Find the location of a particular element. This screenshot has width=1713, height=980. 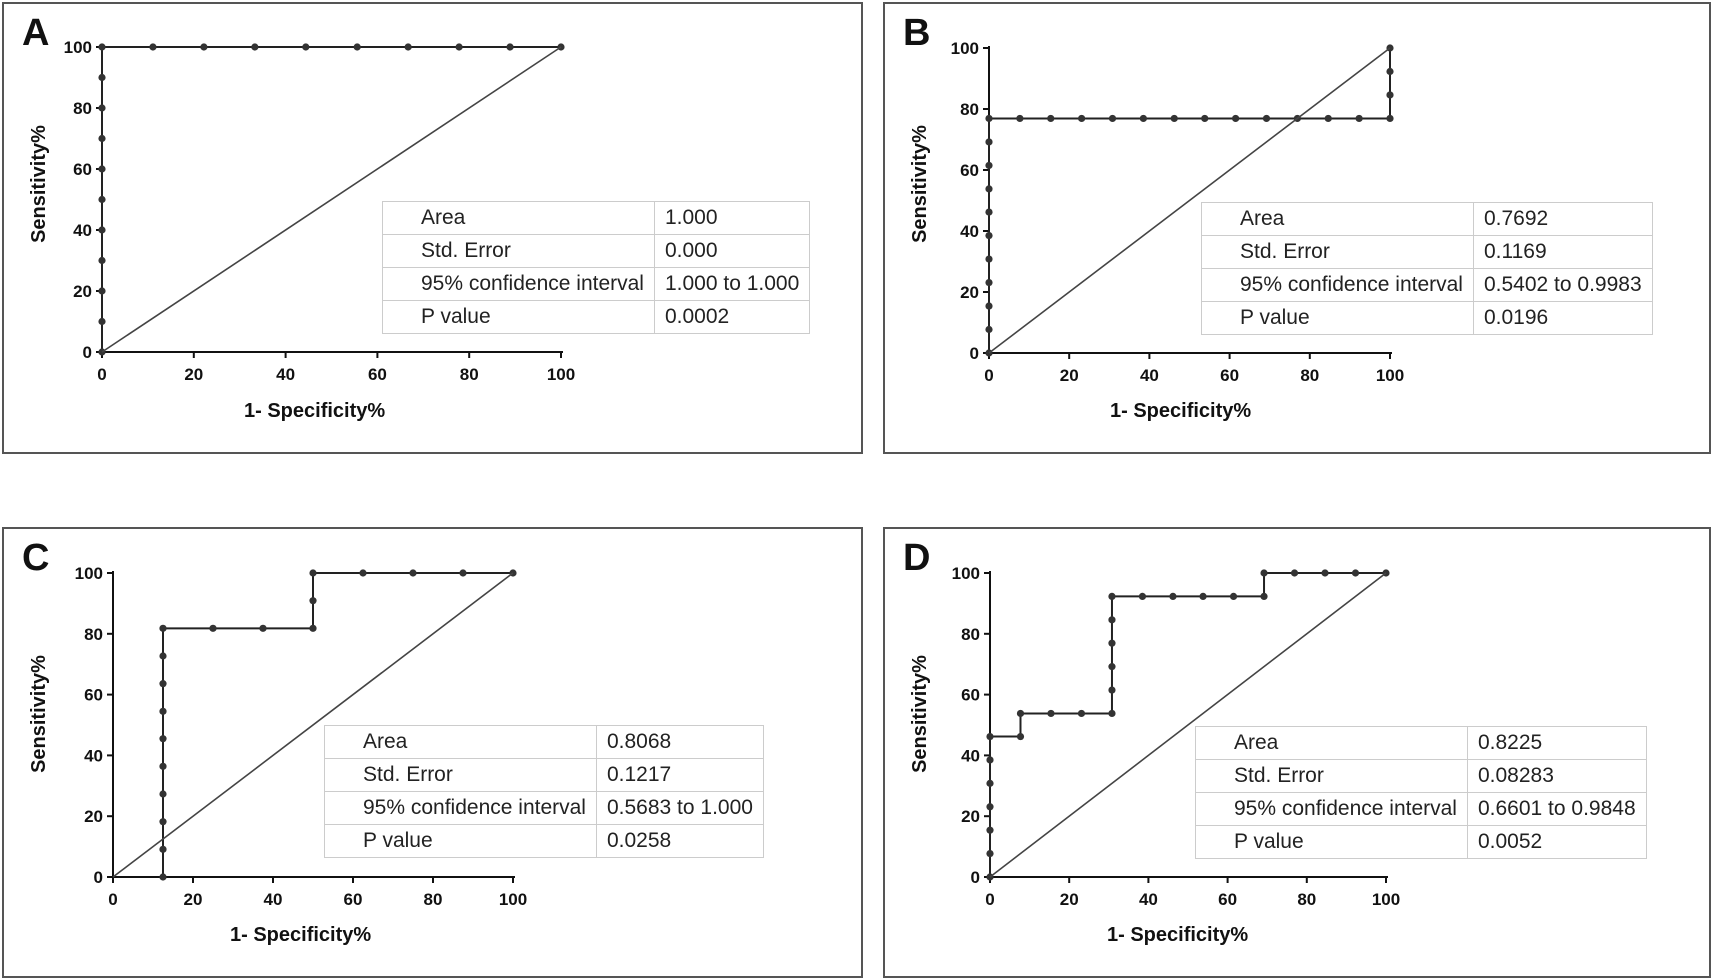

stats-value: 0.8068 is located at coordinates (679, 742).